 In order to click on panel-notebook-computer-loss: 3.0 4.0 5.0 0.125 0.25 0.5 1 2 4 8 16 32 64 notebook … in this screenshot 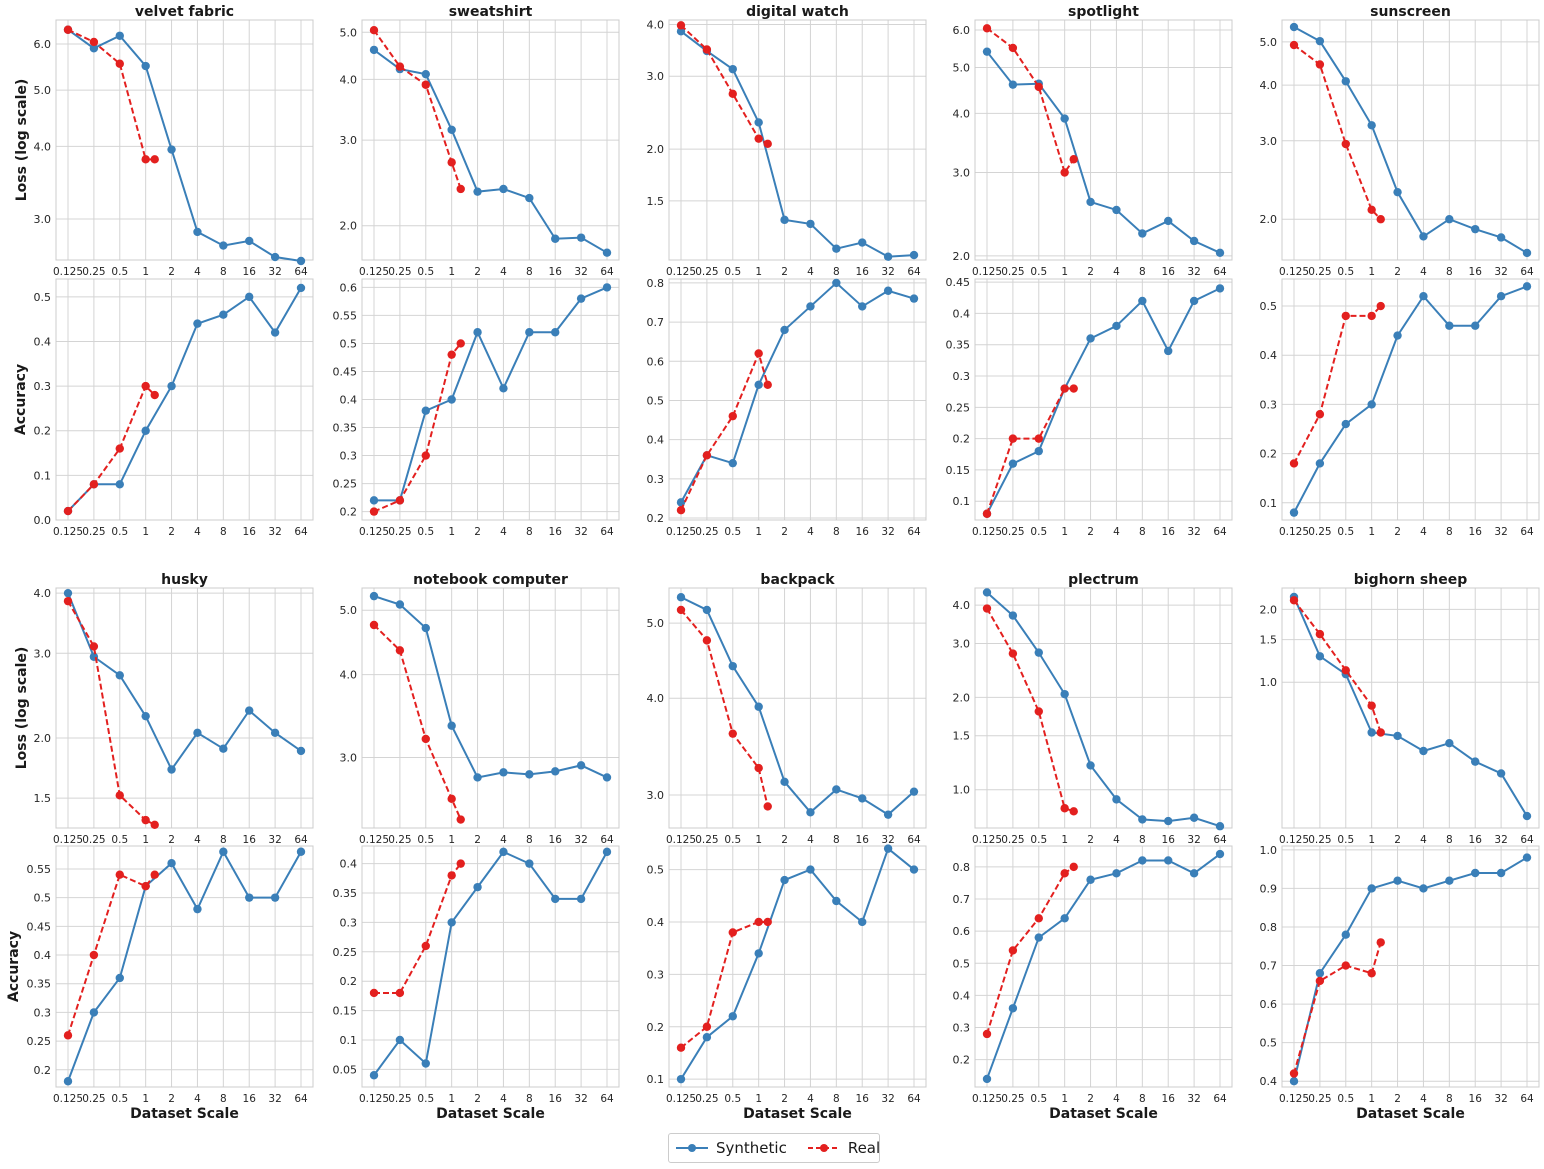, I will do `click(480, 709)`.